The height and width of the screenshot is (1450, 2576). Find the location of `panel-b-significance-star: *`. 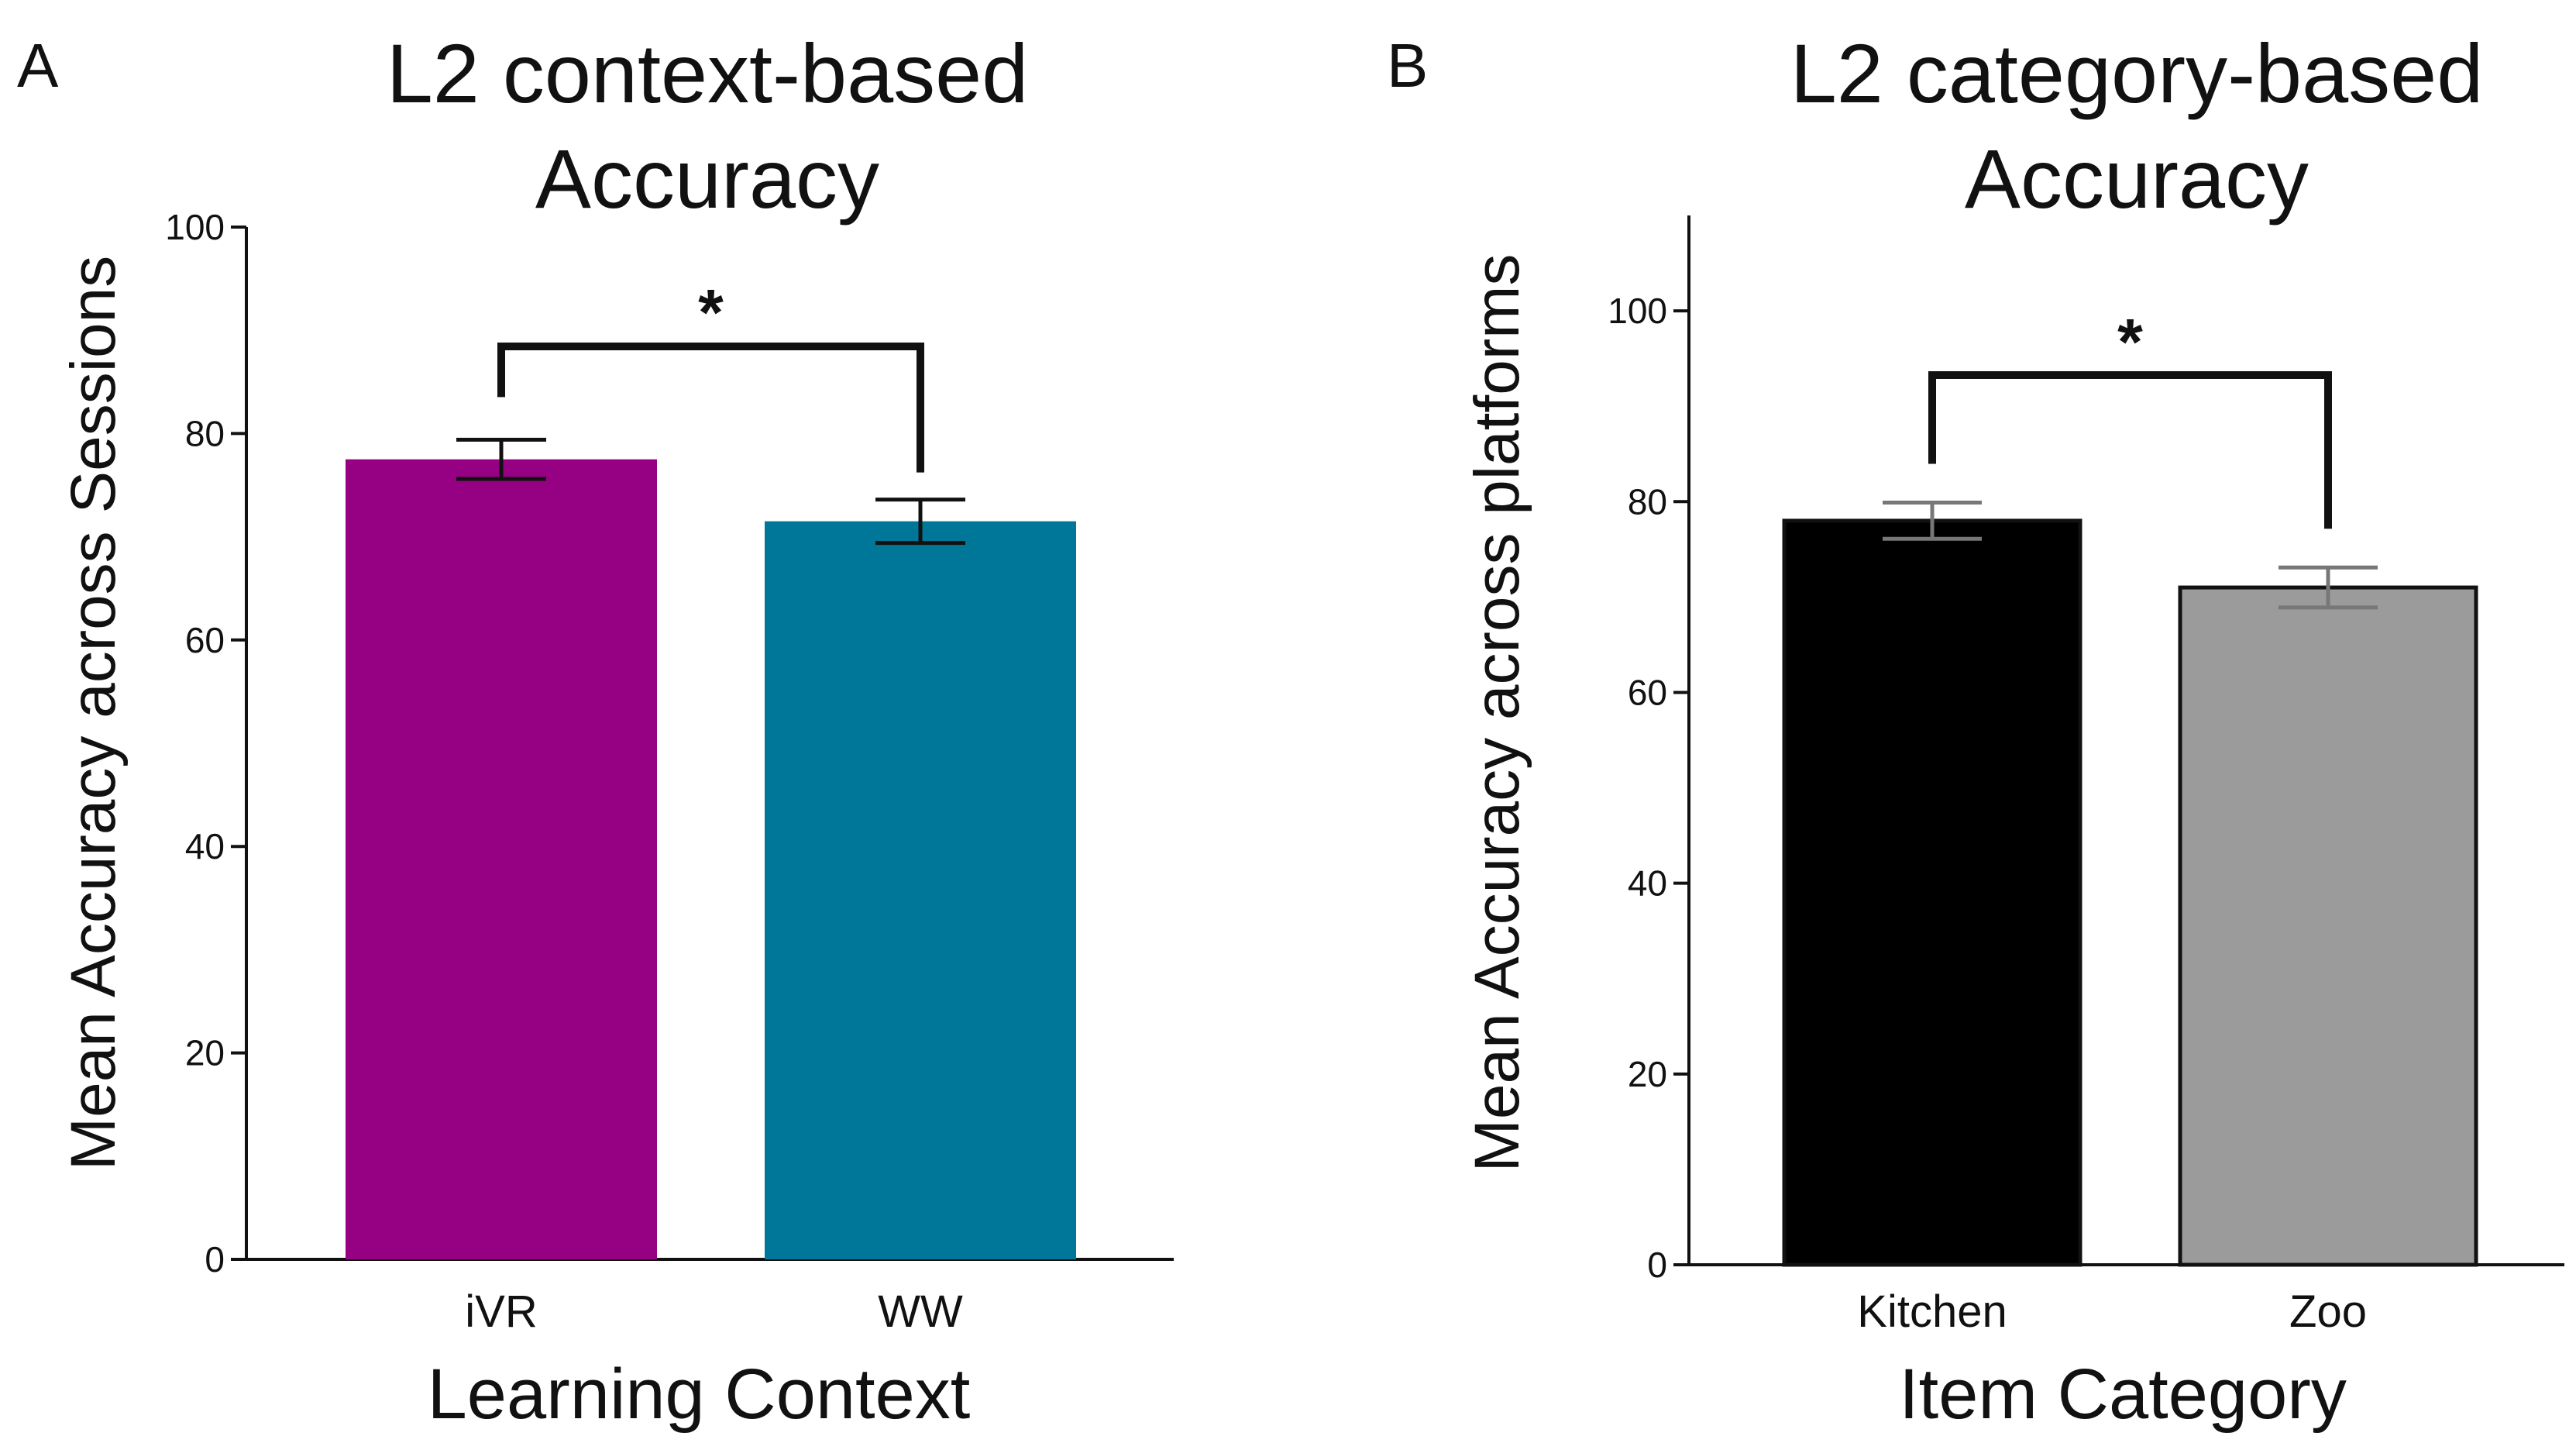

panel-b-significance-star: * is located at coordinates (2130, 341).